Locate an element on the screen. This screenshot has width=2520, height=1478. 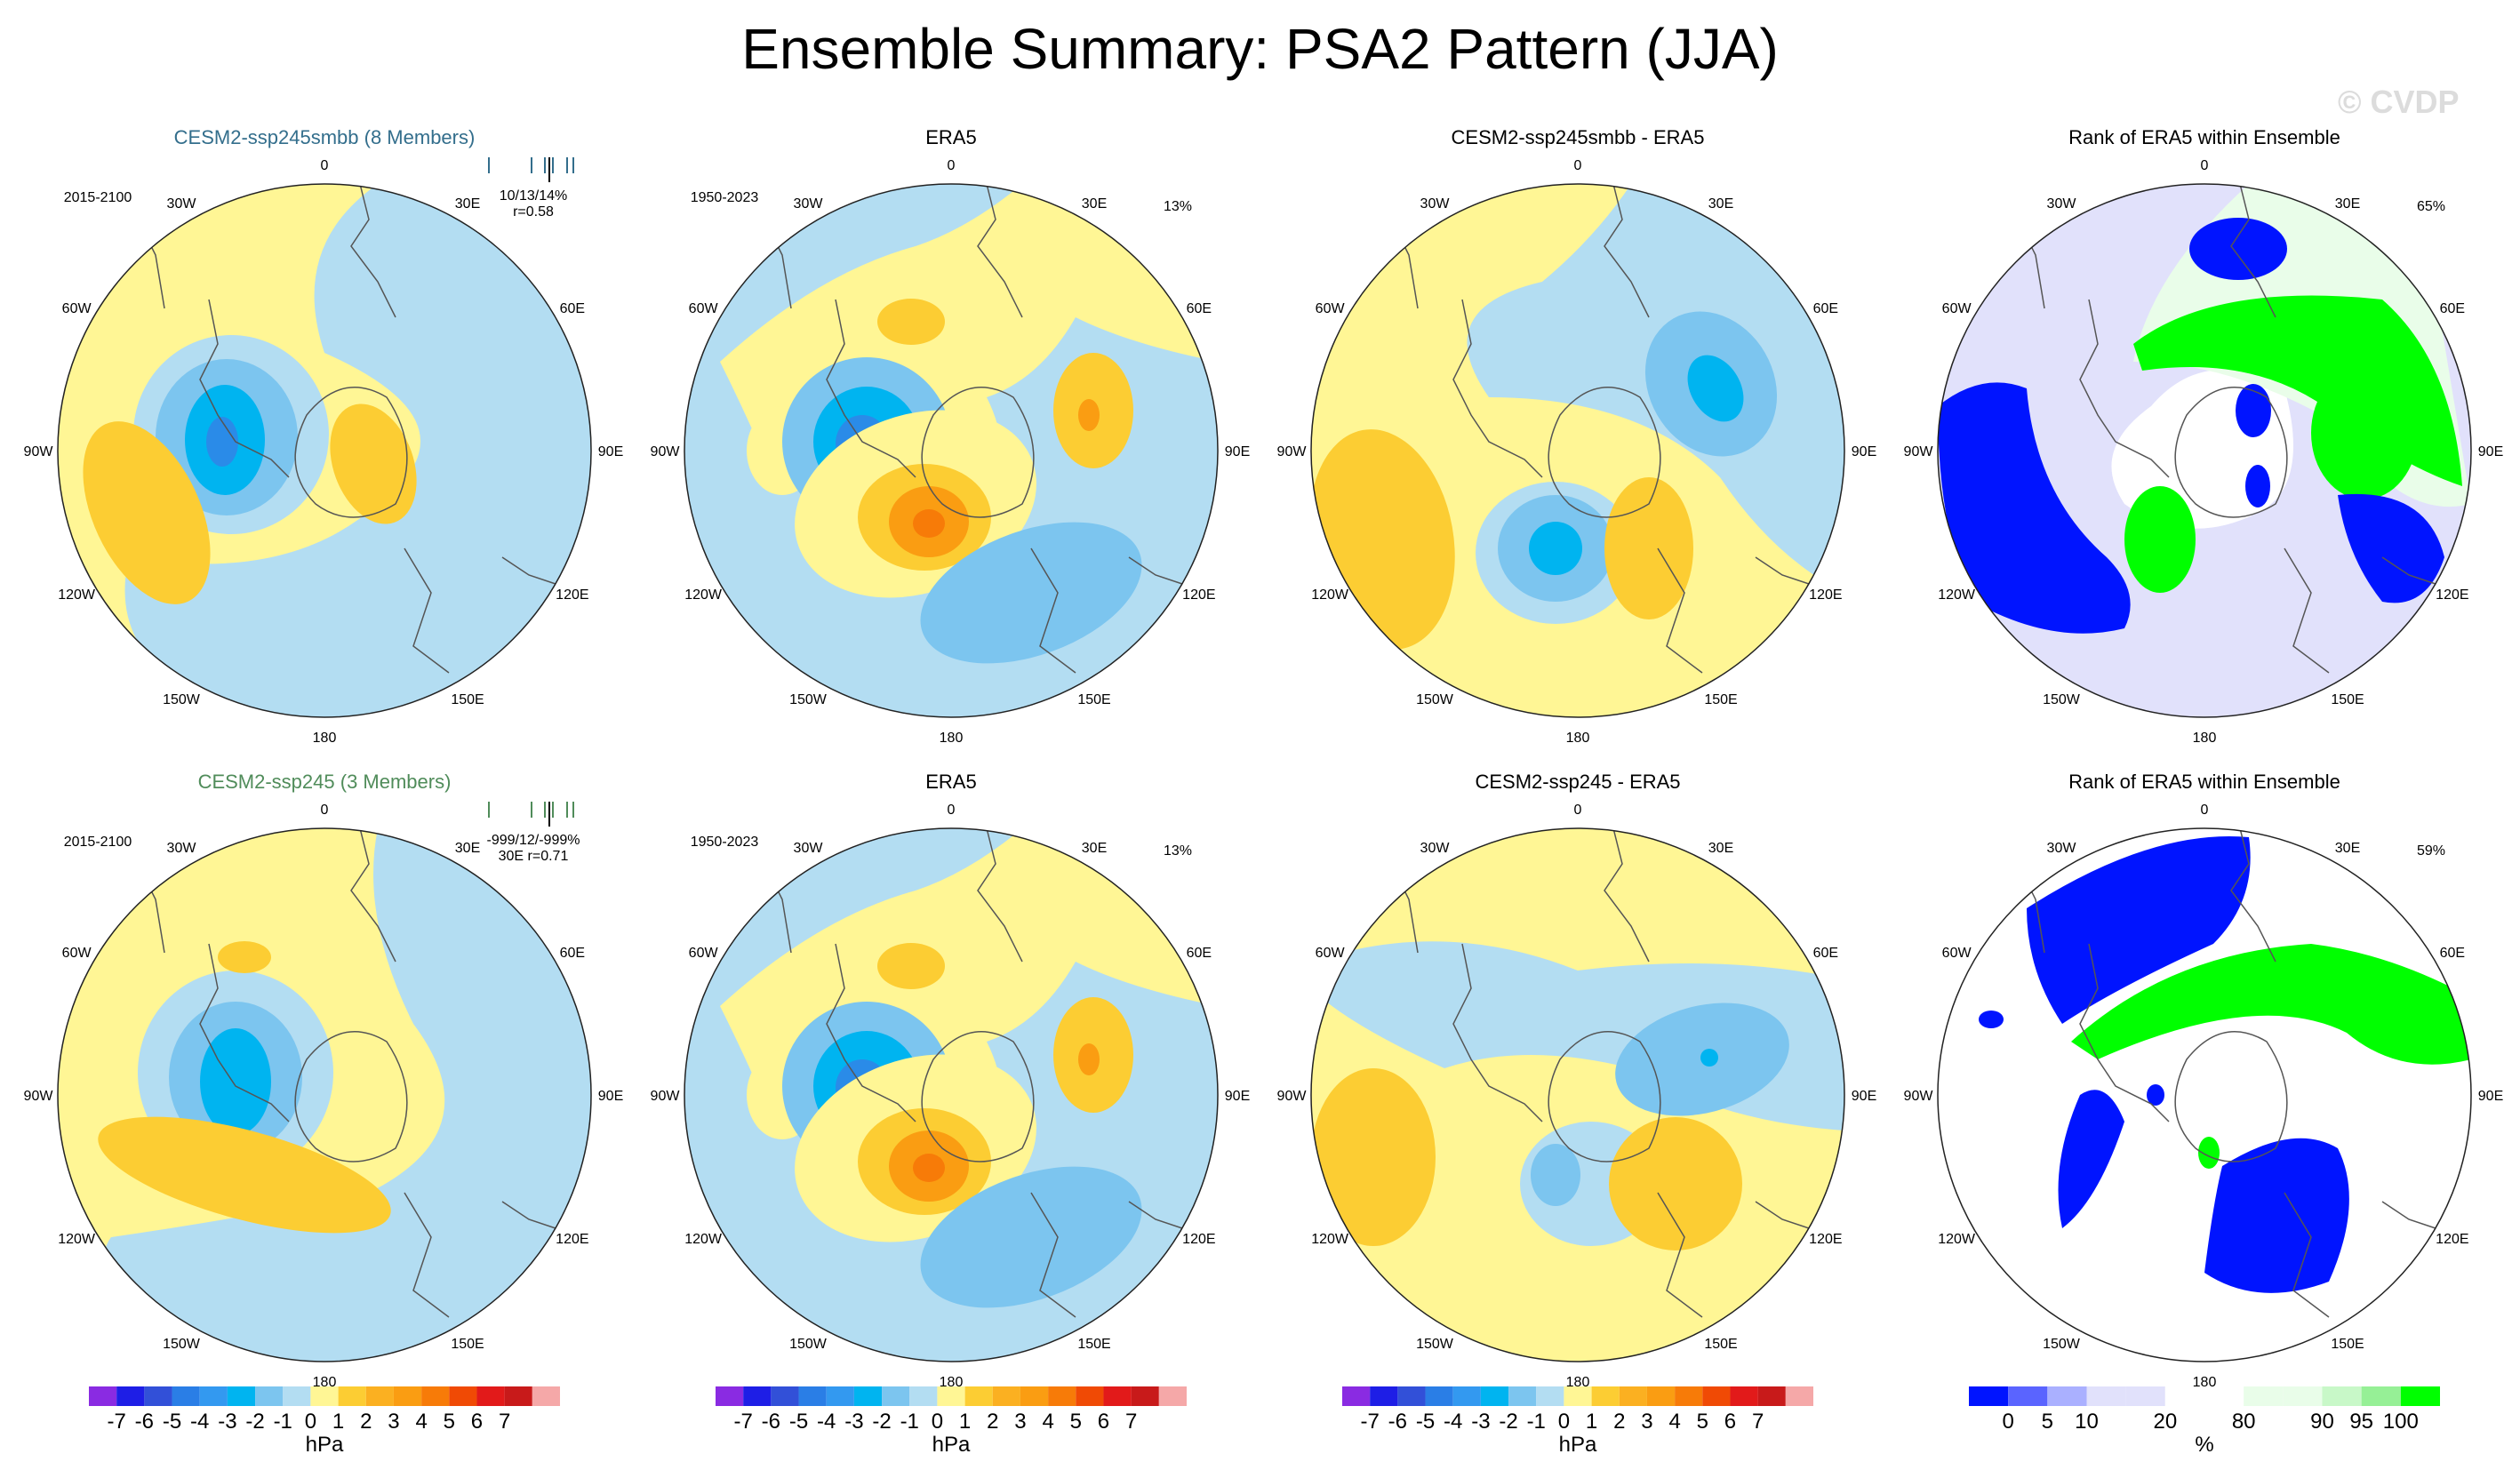
colorbar-tick: -3 is located at coordinates (1480, 1422).